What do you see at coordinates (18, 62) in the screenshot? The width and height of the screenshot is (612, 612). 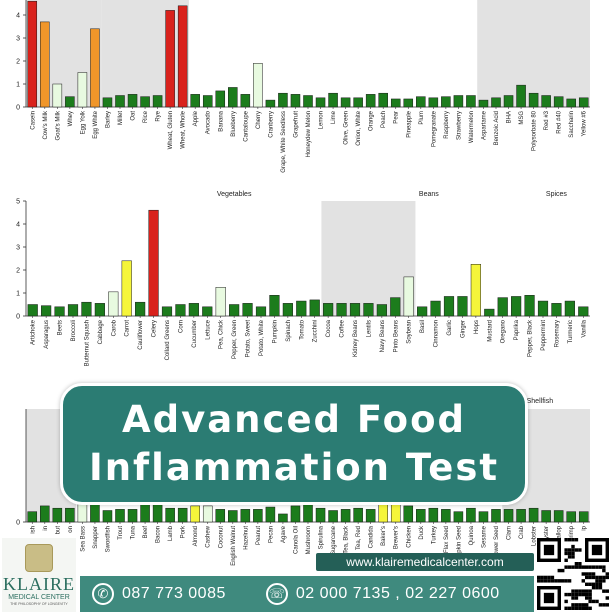 I see `y-tick-label: 2` at bounding box center [18, 62].